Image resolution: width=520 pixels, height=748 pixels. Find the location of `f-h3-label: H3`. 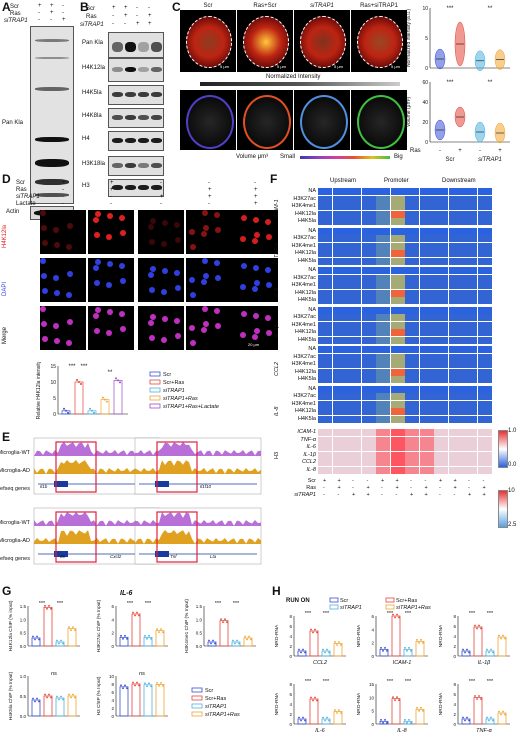

f-h3-label: H3 is located at coordinates (277, 455).